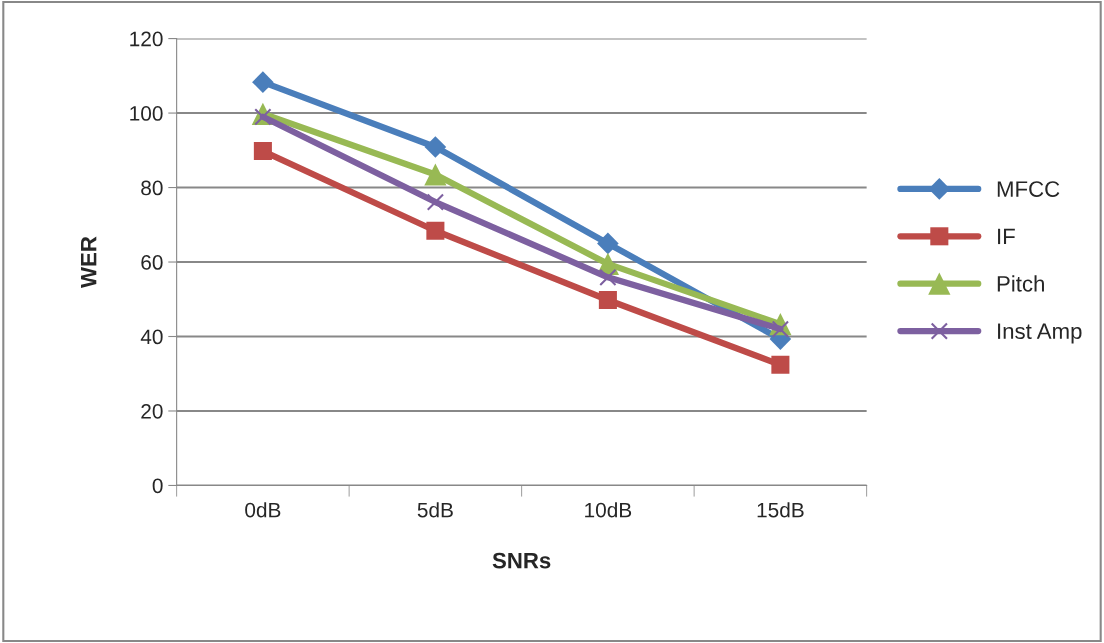 The height and width of the screenshot is (643, 1104). I want to click on y-tick-label: 80, so click(152, 188).